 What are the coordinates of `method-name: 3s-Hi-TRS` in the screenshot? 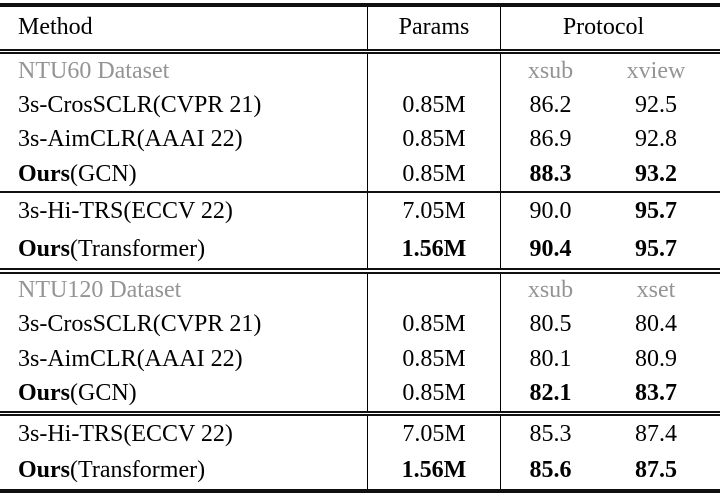 It's located at (71, 211).